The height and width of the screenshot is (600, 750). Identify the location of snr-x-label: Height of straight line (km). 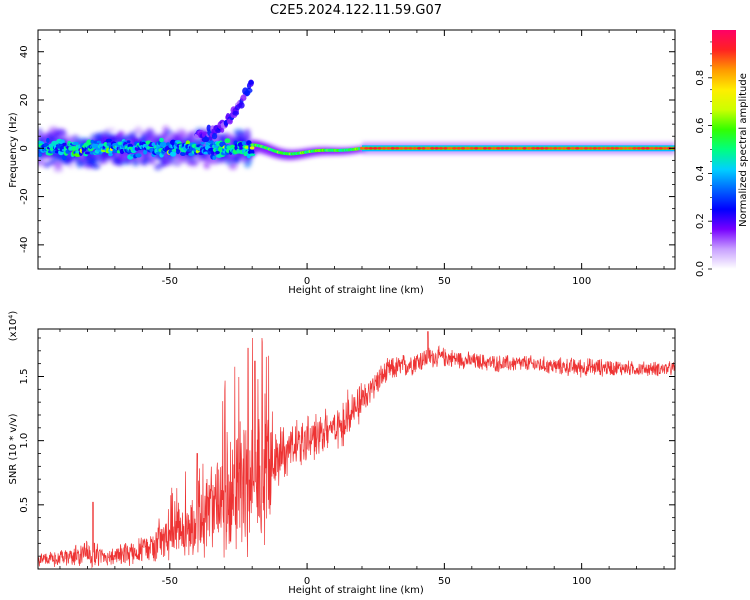
(356, 590).